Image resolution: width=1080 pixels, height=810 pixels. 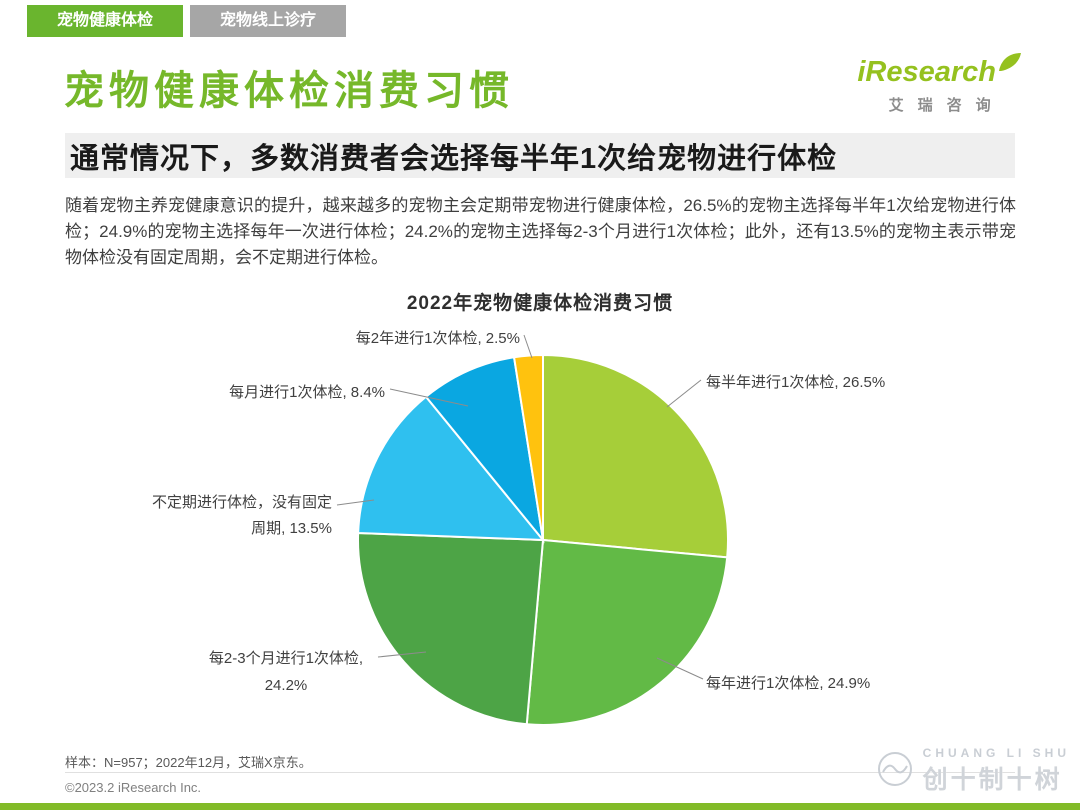 I want to click on subtitle-bar: 通常情况下，多数消费者会选择每半年1次给宠物进行体检, so click(x=540, y=155).